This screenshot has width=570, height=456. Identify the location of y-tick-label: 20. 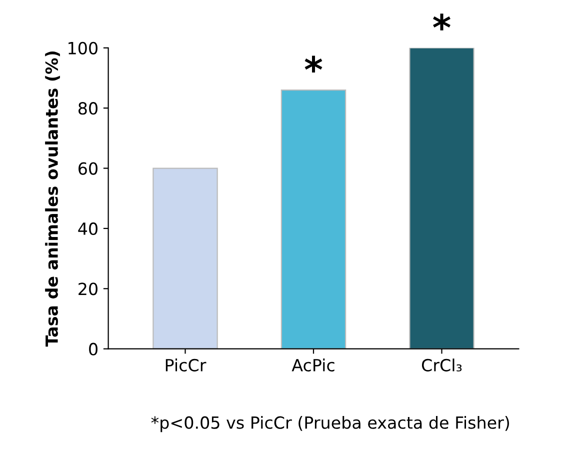
(88, 289).